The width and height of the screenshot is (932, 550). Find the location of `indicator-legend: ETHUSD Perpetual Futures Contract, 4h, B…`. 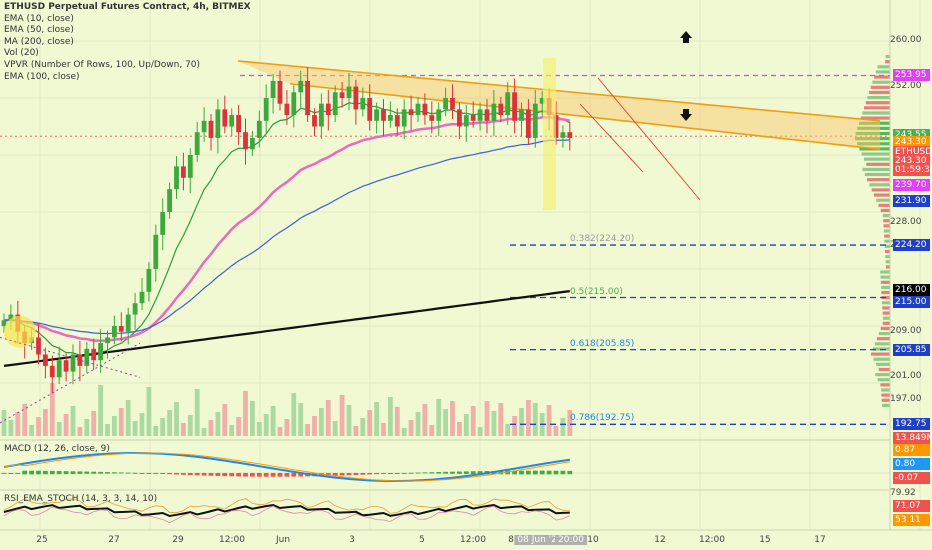

indicator-legend: ETHUSD Perpetual Futures Contract, 4h, B… is located at coordinates (127, 42).